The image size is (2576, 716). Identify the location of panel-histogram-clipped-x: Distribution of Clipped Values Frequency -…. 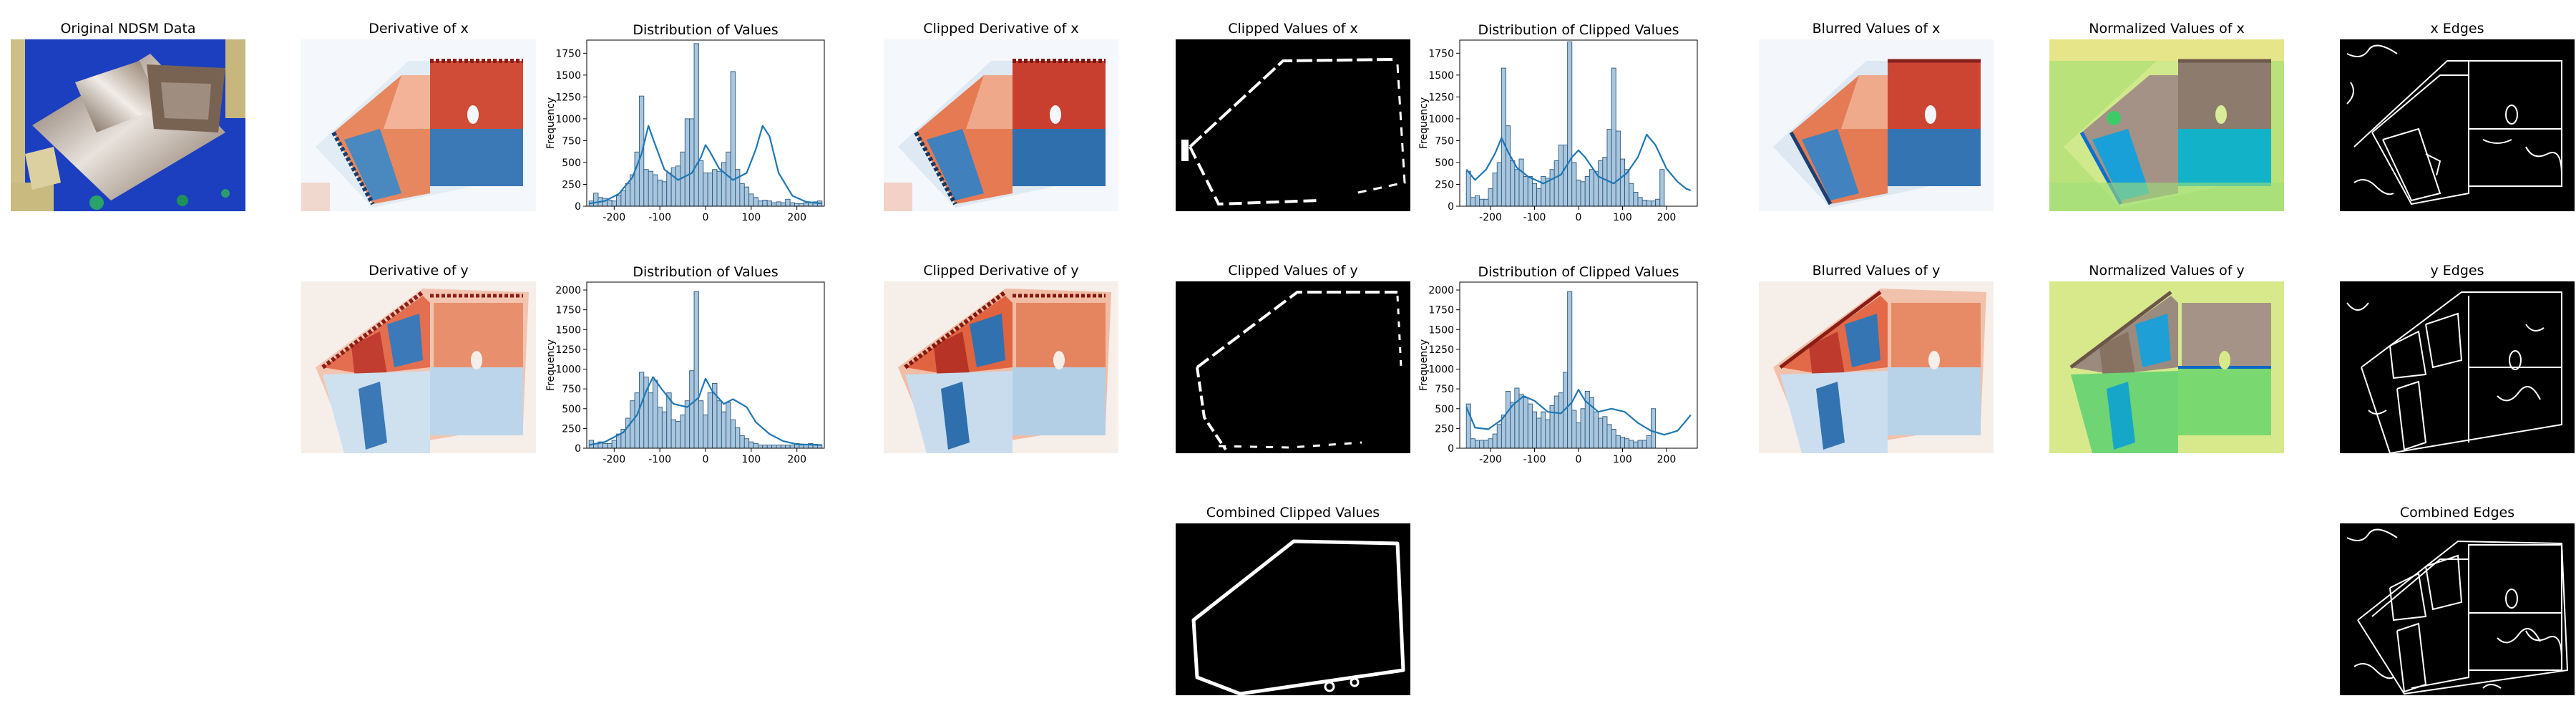
(1560, 125).